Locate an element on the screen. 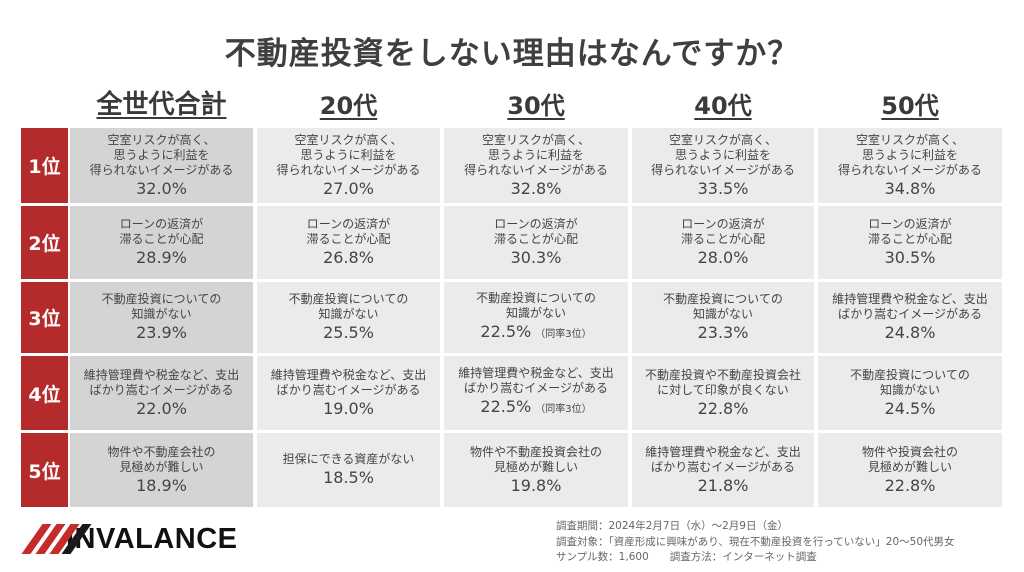 This screenshot has height=572, width=1024. percentage-value: 22.0% is located at coordinates (161, 408).